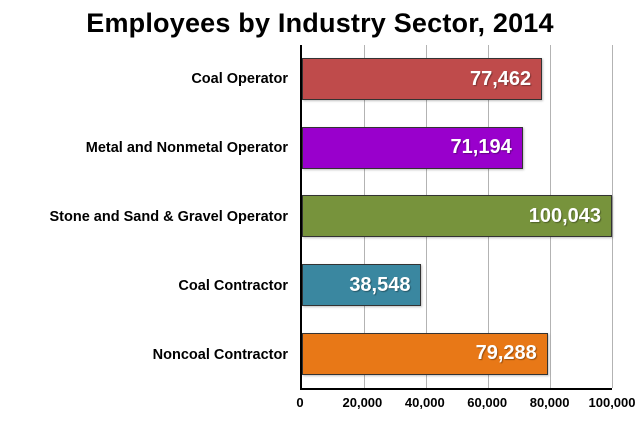 The image size is (640, 439). What do you see at coordinates (239, 78) in the screenshot?
I see `category-label: Coal Operator` at bounding box center [239, 78].